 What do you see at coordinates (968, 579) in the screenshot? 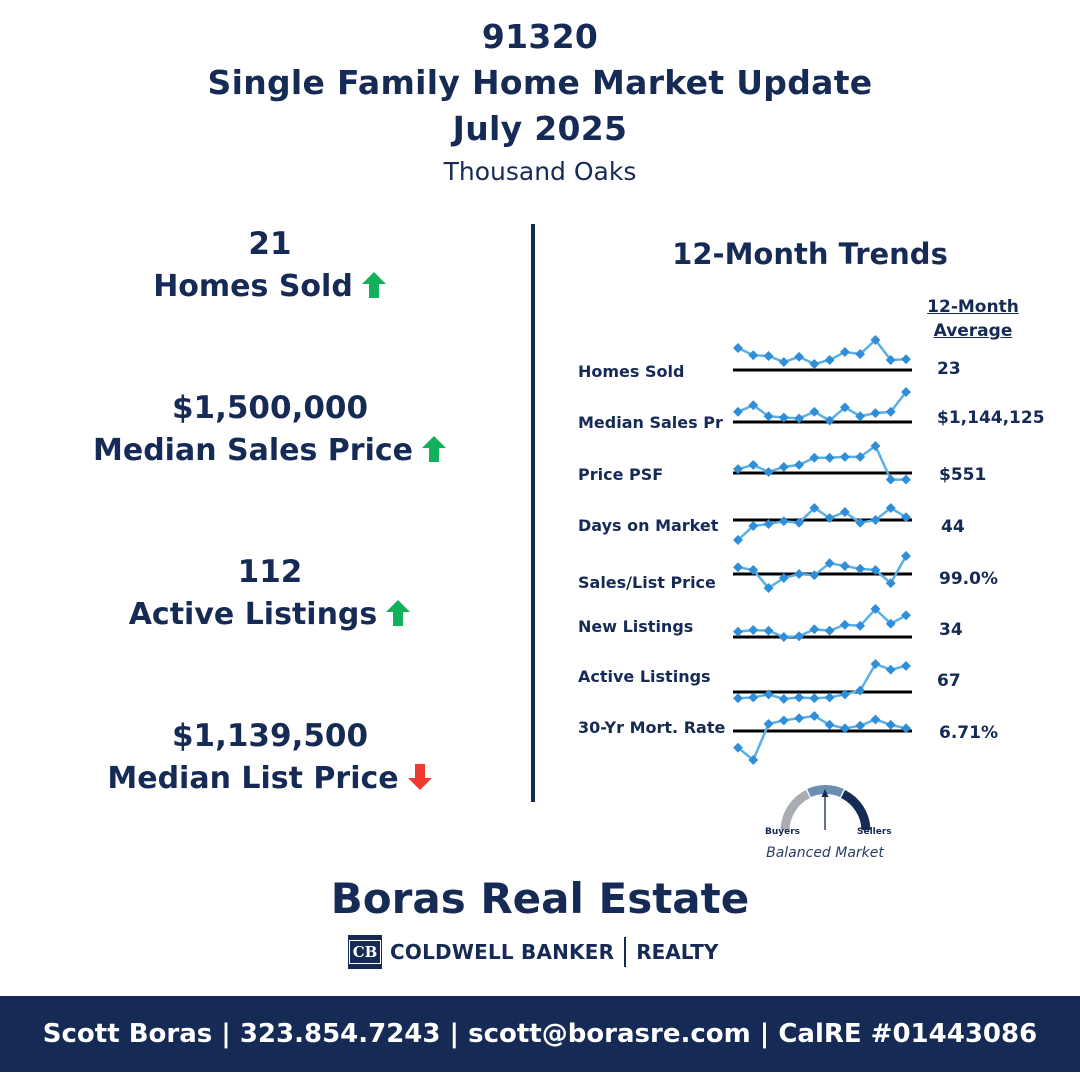
I see `trend-average: 99.0%` at bounding box center [968, 579].